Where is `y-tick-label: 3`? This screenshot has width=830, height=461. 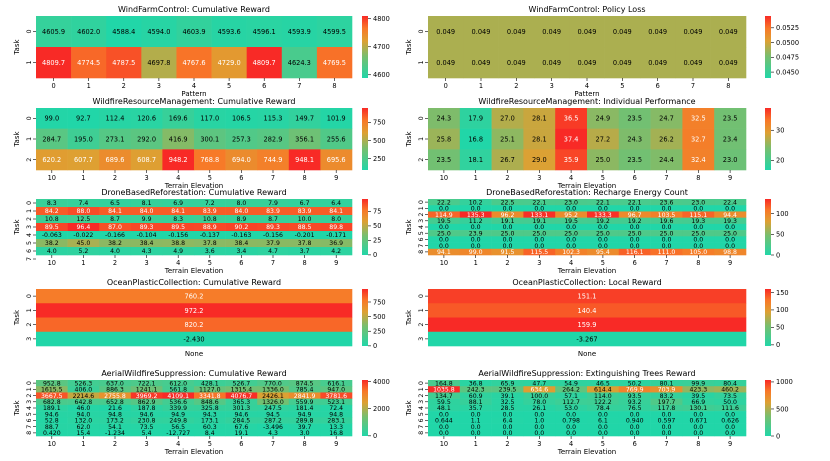 y-tick-label: 3 is located at coordinates (421, 221).